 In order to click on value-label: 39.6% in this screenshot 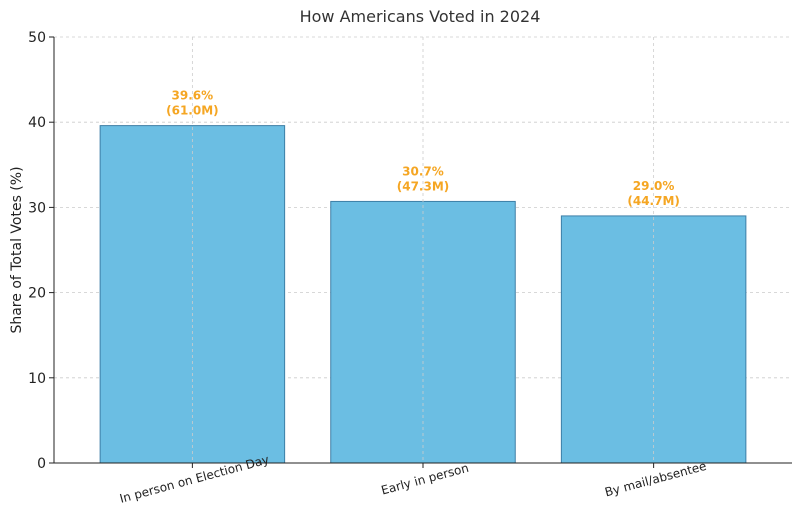, I will do `click(193, 96)`.